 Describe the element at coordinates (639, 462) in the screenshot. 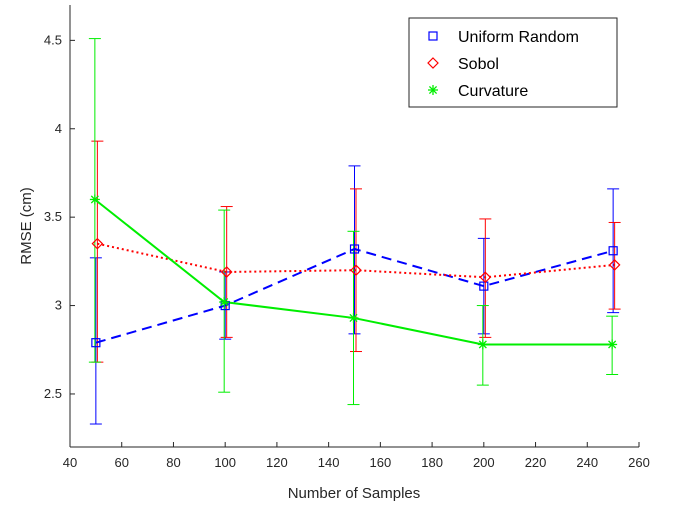

I see `x-tick-label: 260` at that location.